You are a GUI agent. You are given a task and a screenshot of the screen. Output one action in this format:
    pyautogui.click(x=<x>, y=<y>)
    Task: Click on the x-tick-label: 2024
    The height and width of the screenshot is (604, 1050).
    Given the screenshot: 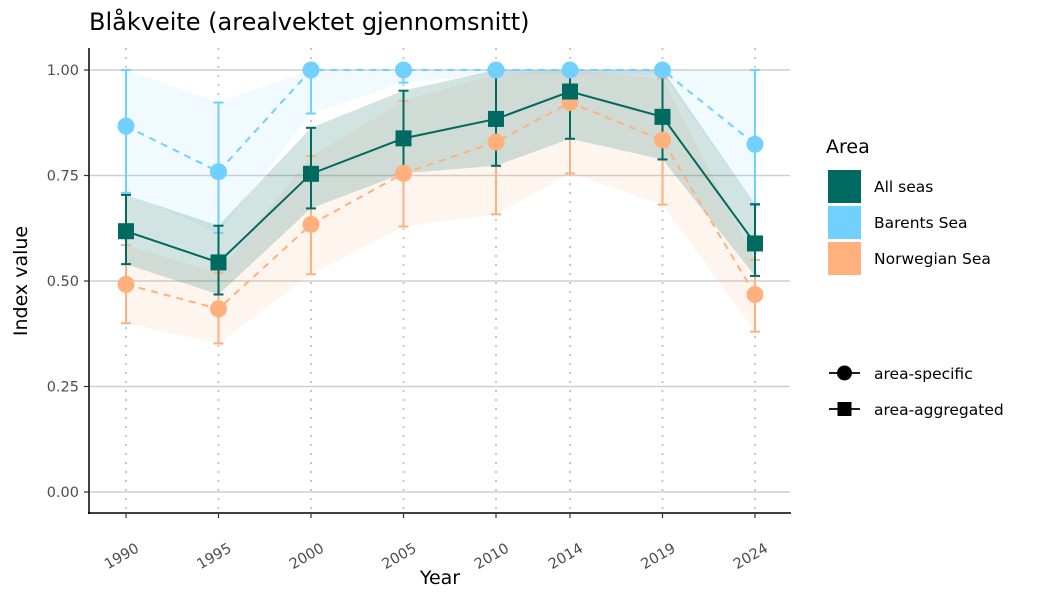 What is the action you would take?
    pyautogui.click(x=751, y=557)
    